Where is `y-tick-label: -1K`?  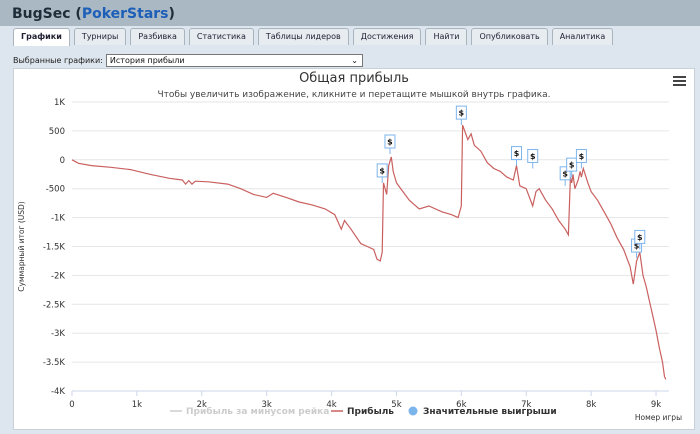
y-tick-label: -1K is located at coordinates (58, 219).